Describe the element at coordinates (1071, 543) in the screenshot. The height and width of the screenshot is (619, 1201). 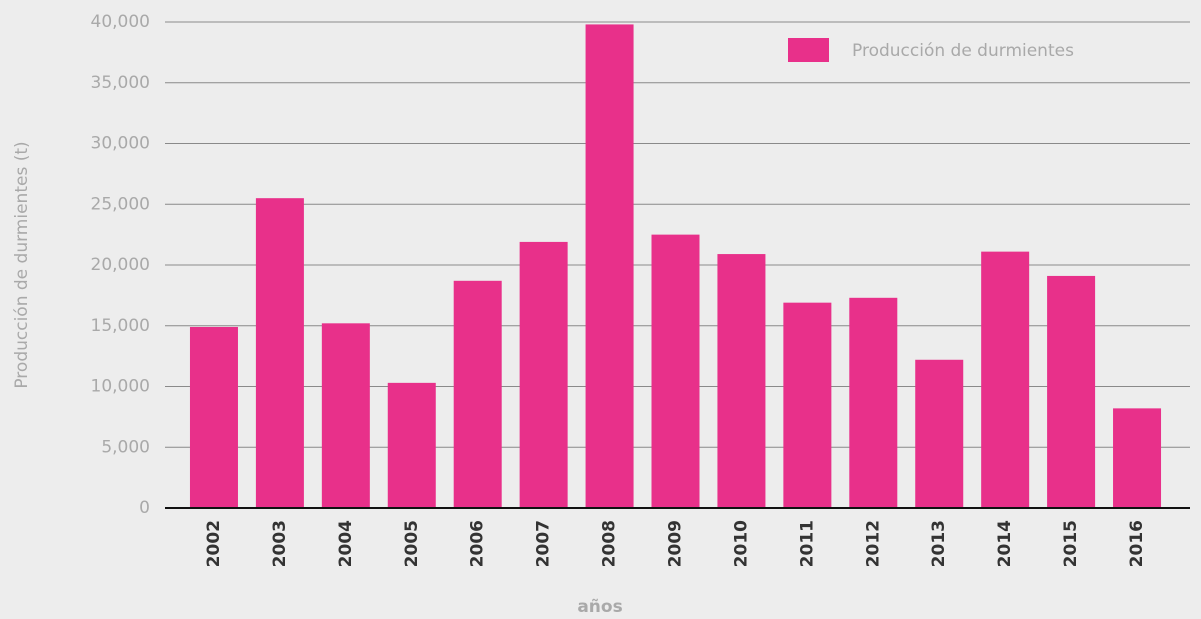
I see `x-tick-label: 2015` at that location.